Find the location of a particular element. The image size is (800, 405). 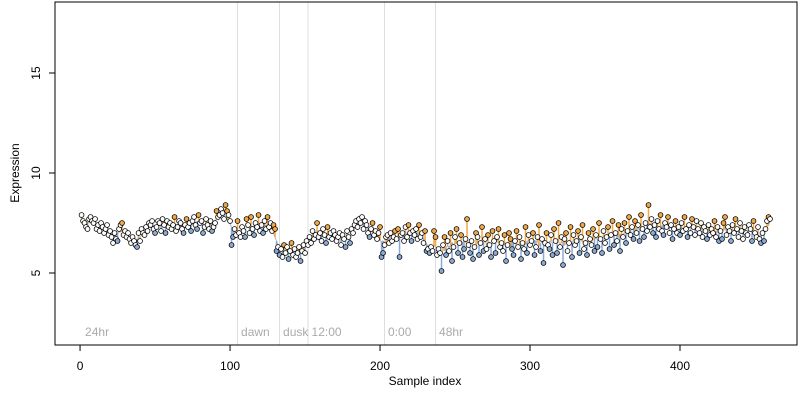

y-axis-label: Expression is located at coordinates (15, 172).